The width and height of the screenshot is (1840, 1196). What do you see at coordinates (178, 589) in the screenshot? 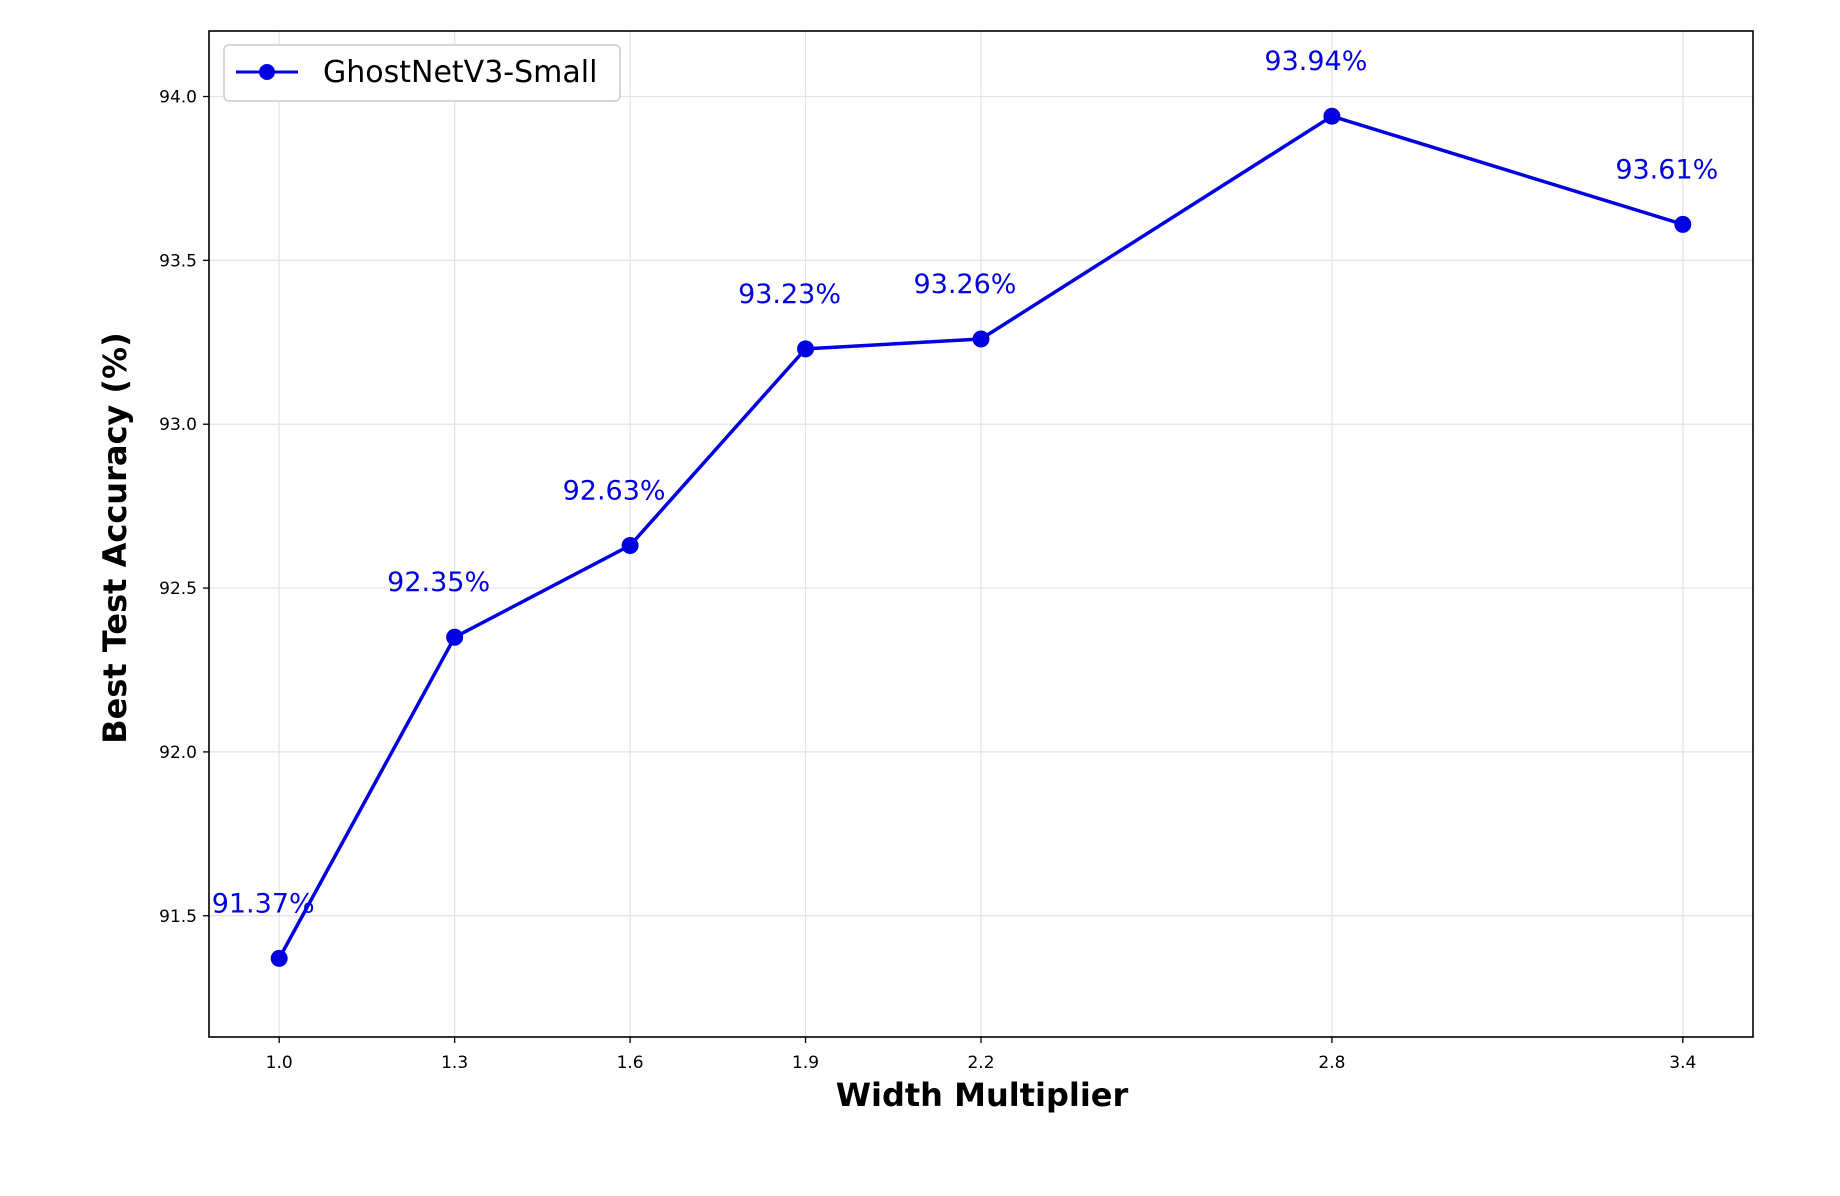
I see `y-tick-label: 92.5` at bounding box center [178, 589].